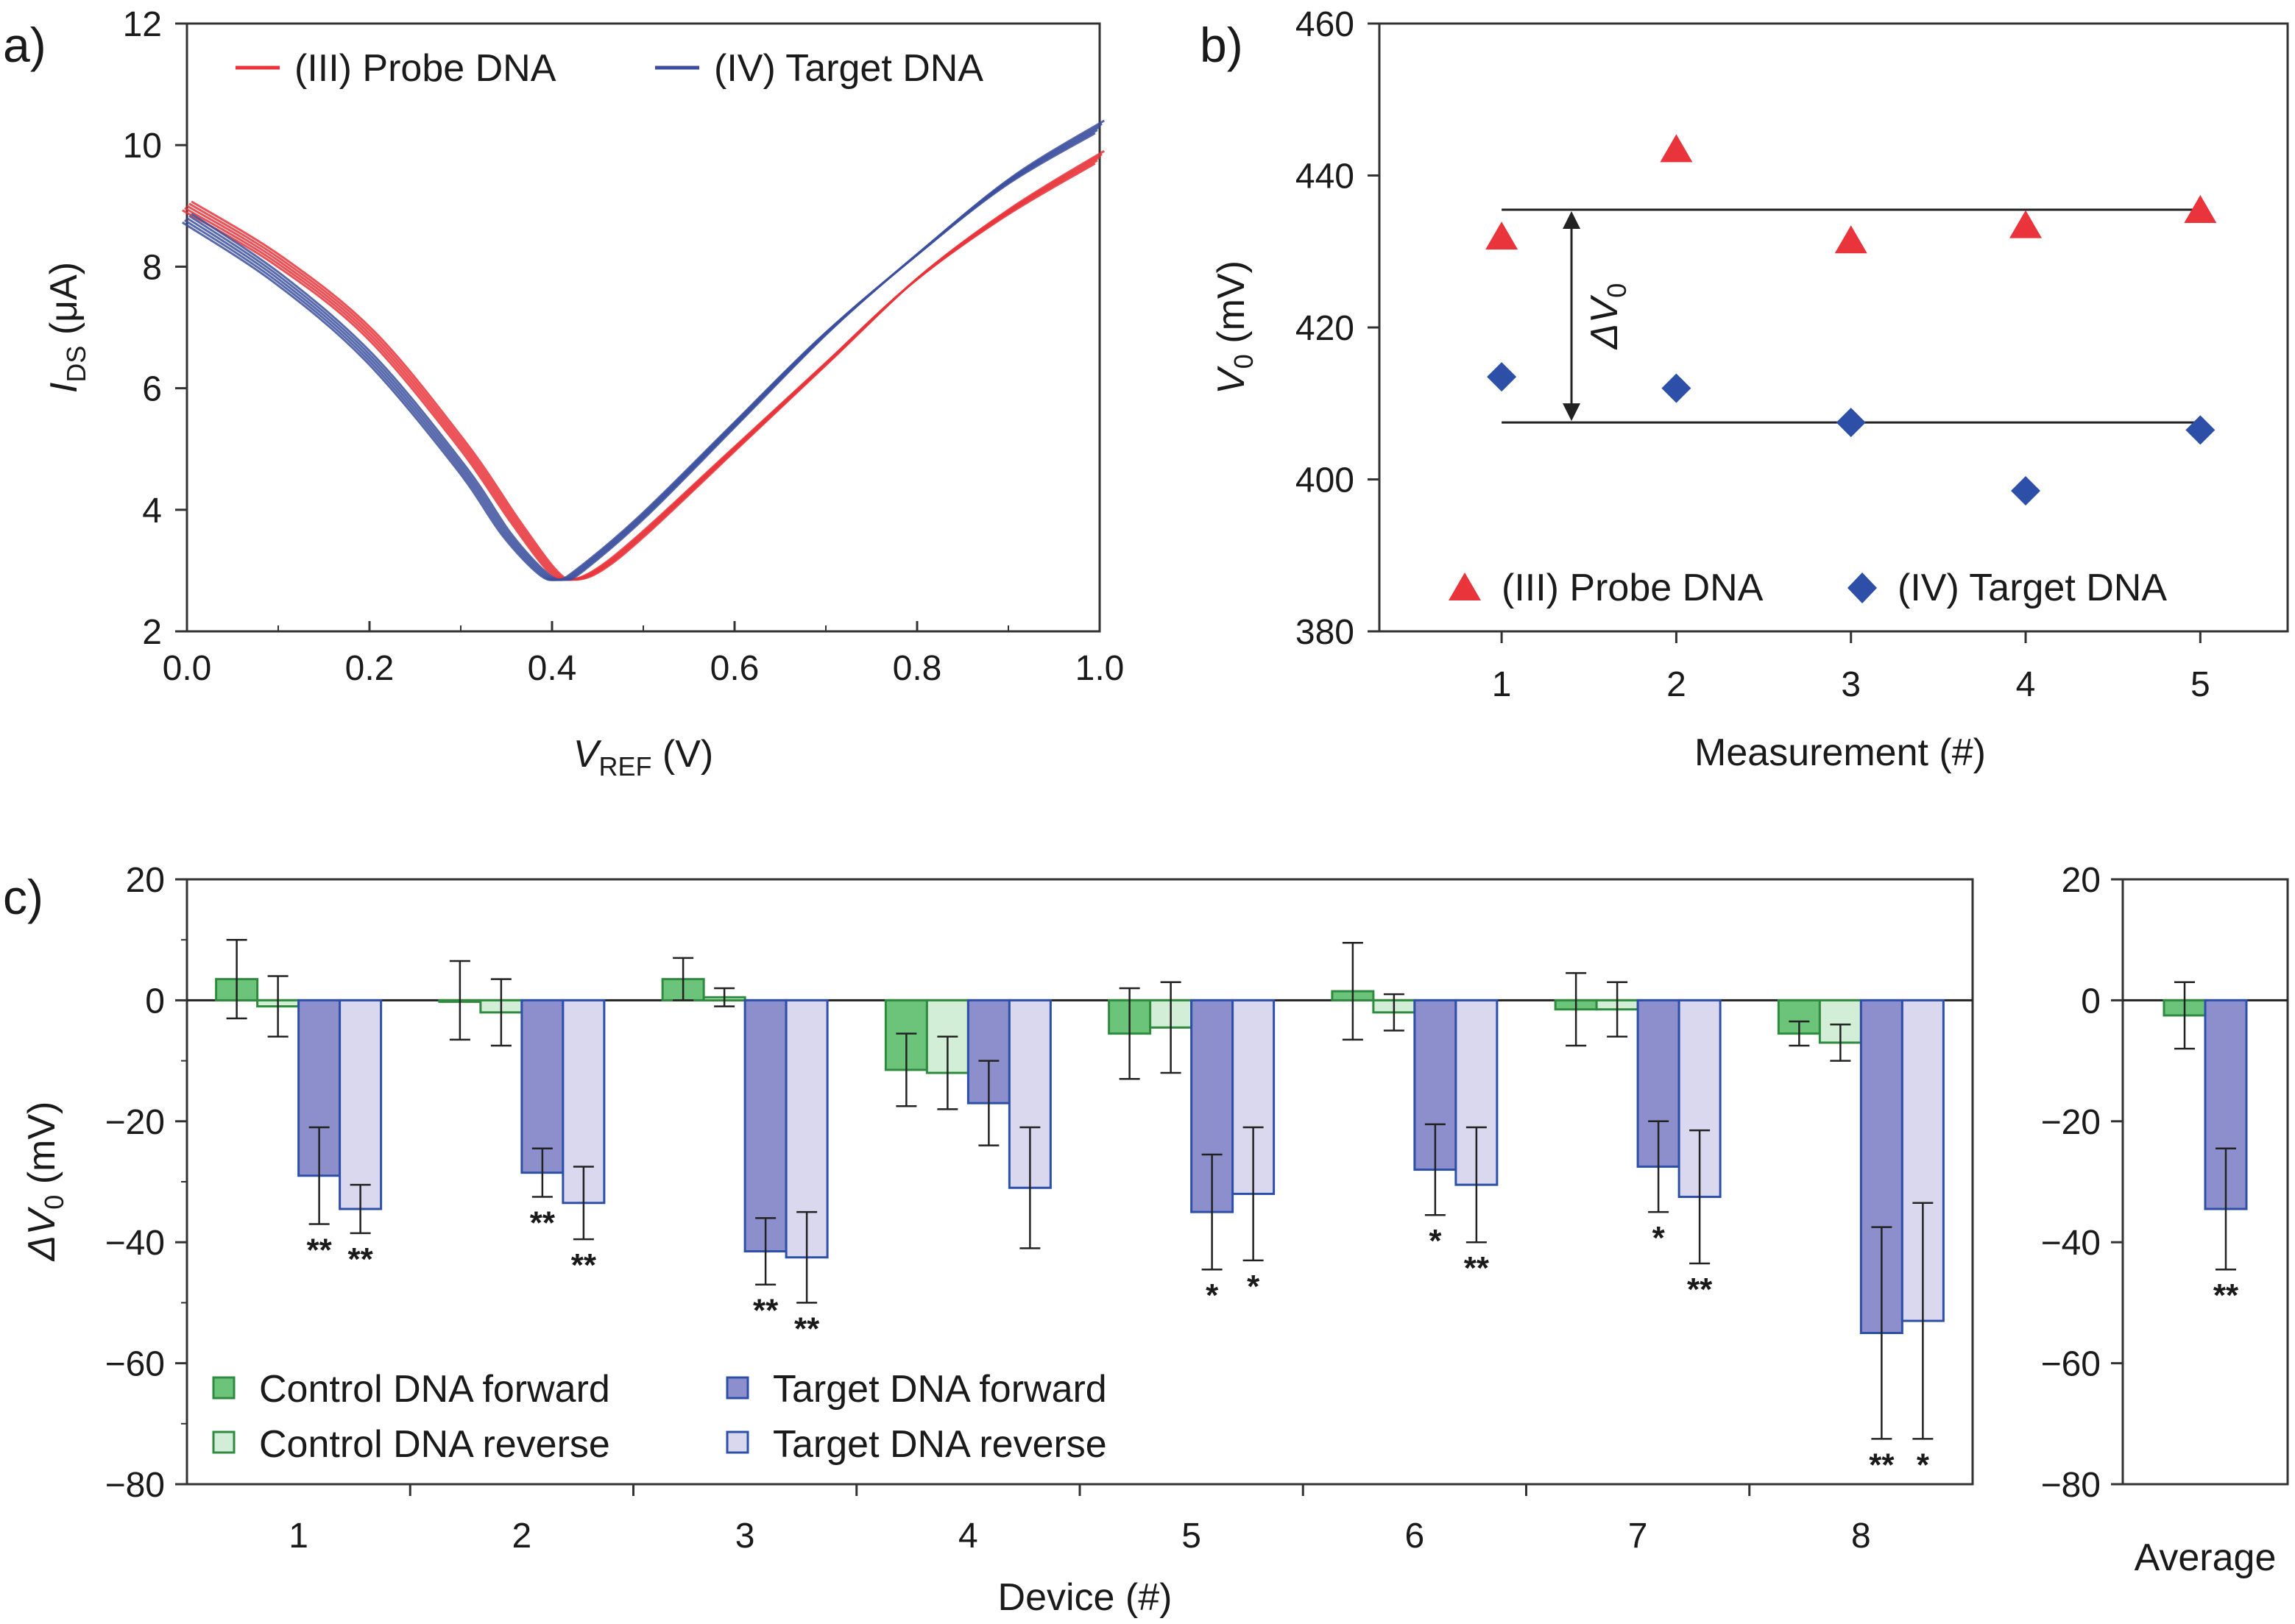 The image size is (2295, 1624). What do you see at coordinates (1572, 413) in the screenshot?
I see `delta-arrow-down-icon` at bounding box center [1572, 413].